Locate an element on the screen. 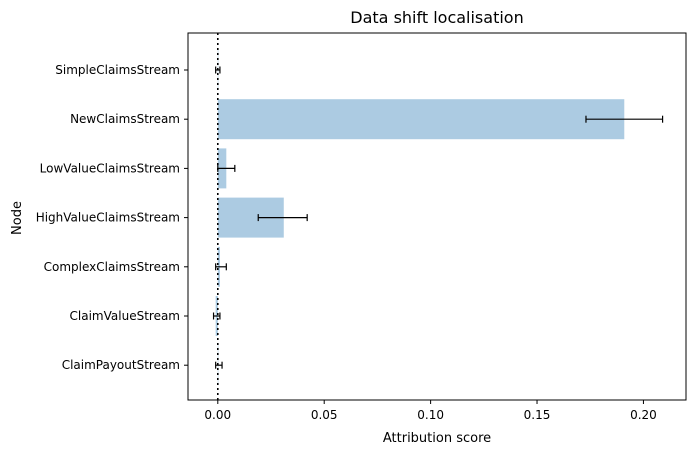 Image resolution: width=695 pixels, height=455 pixels. y-tick-label-simpleclaimsstream: SimpleClaimsStream is located at coordinates (117, 70).